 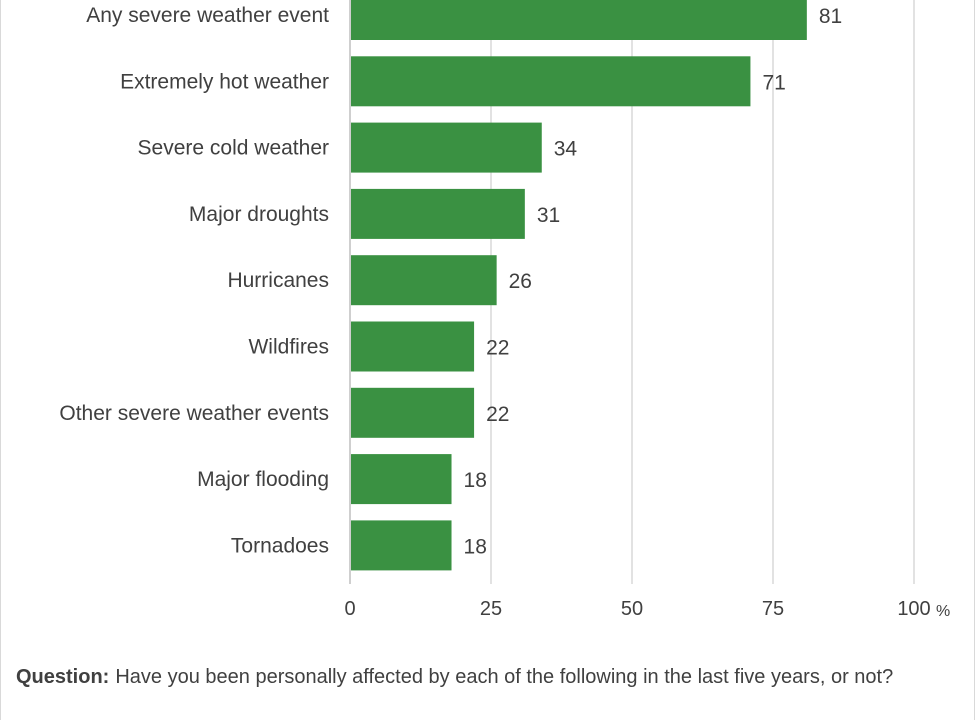 What do you see at coordinates (773, 609) in the screenshot?
I see `tick-label: 75` at bounding box center [773, 609].